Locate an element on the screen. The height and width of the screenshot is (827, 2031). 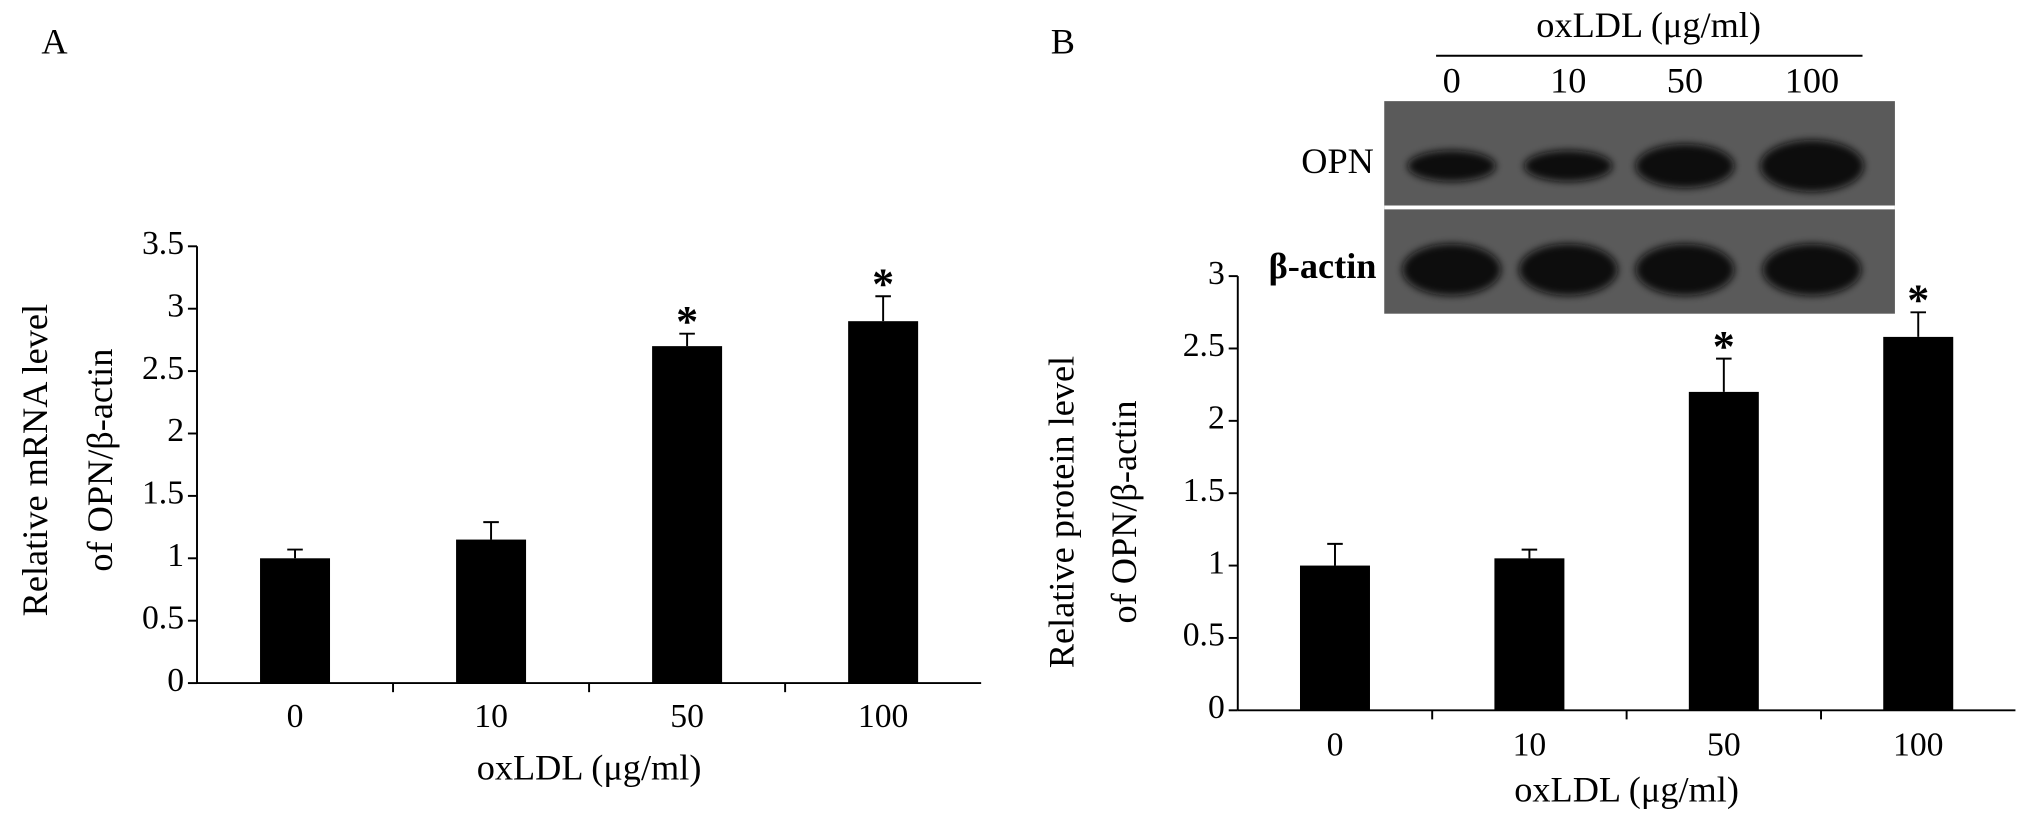
panel-label: B is located at coordinates (1063, 42).